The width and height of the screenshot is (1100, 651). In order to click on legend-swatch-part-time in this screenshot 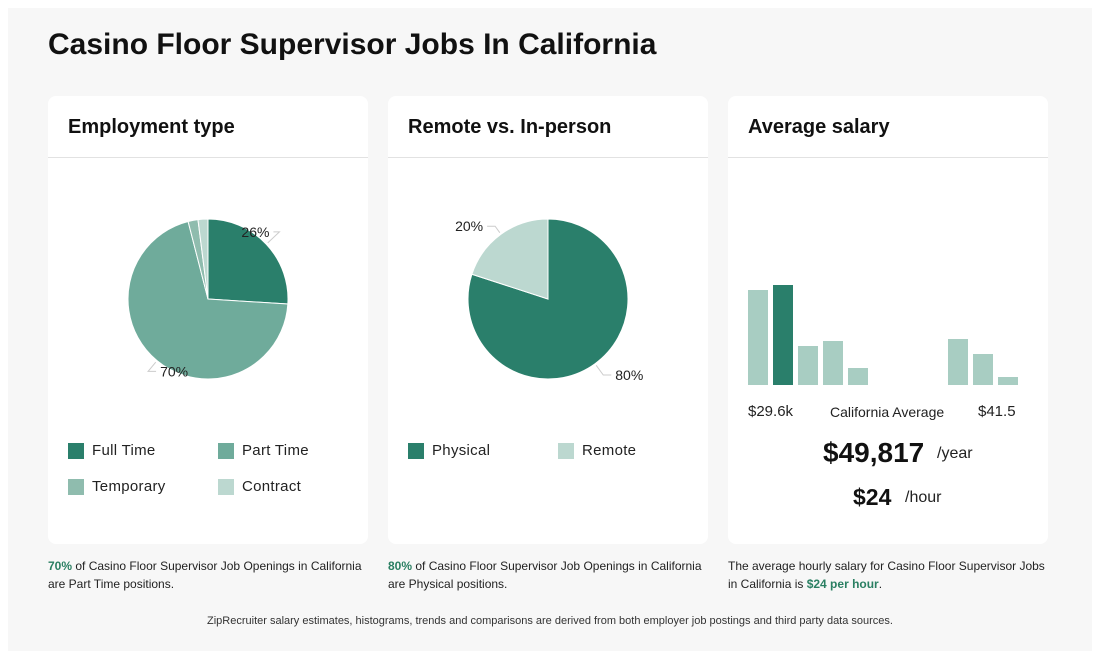, I will do `click(226, 450)`.